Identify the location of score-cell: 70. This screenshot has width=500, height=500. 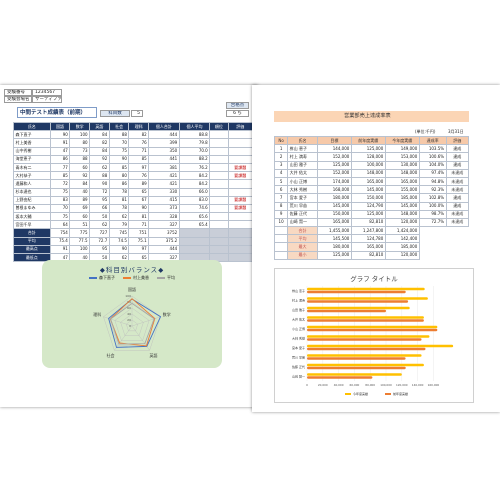
(119, 143).